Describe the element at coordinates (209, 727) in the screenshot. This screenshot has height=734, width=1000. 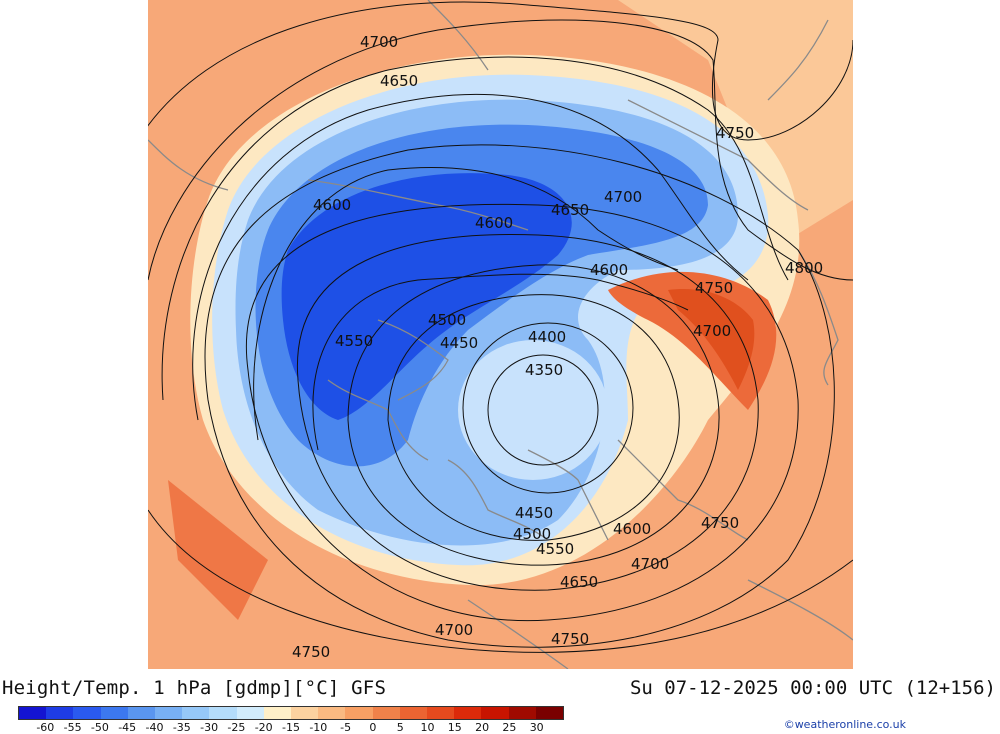
I see `legend-tick-label: -30` at that location.